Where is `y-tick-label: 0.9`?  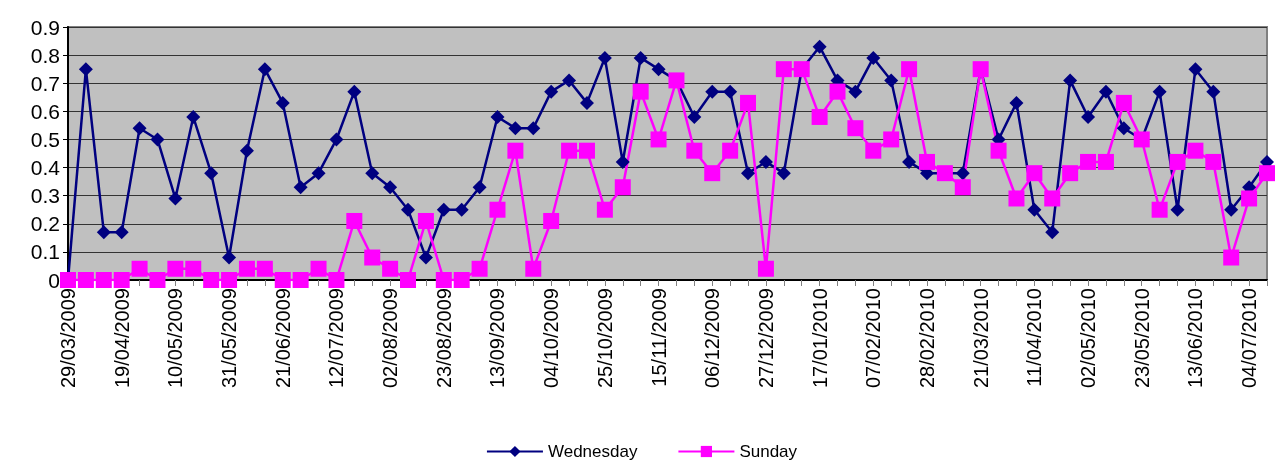 y-tick-label: 0.9 is located at coordinates (45, 27).